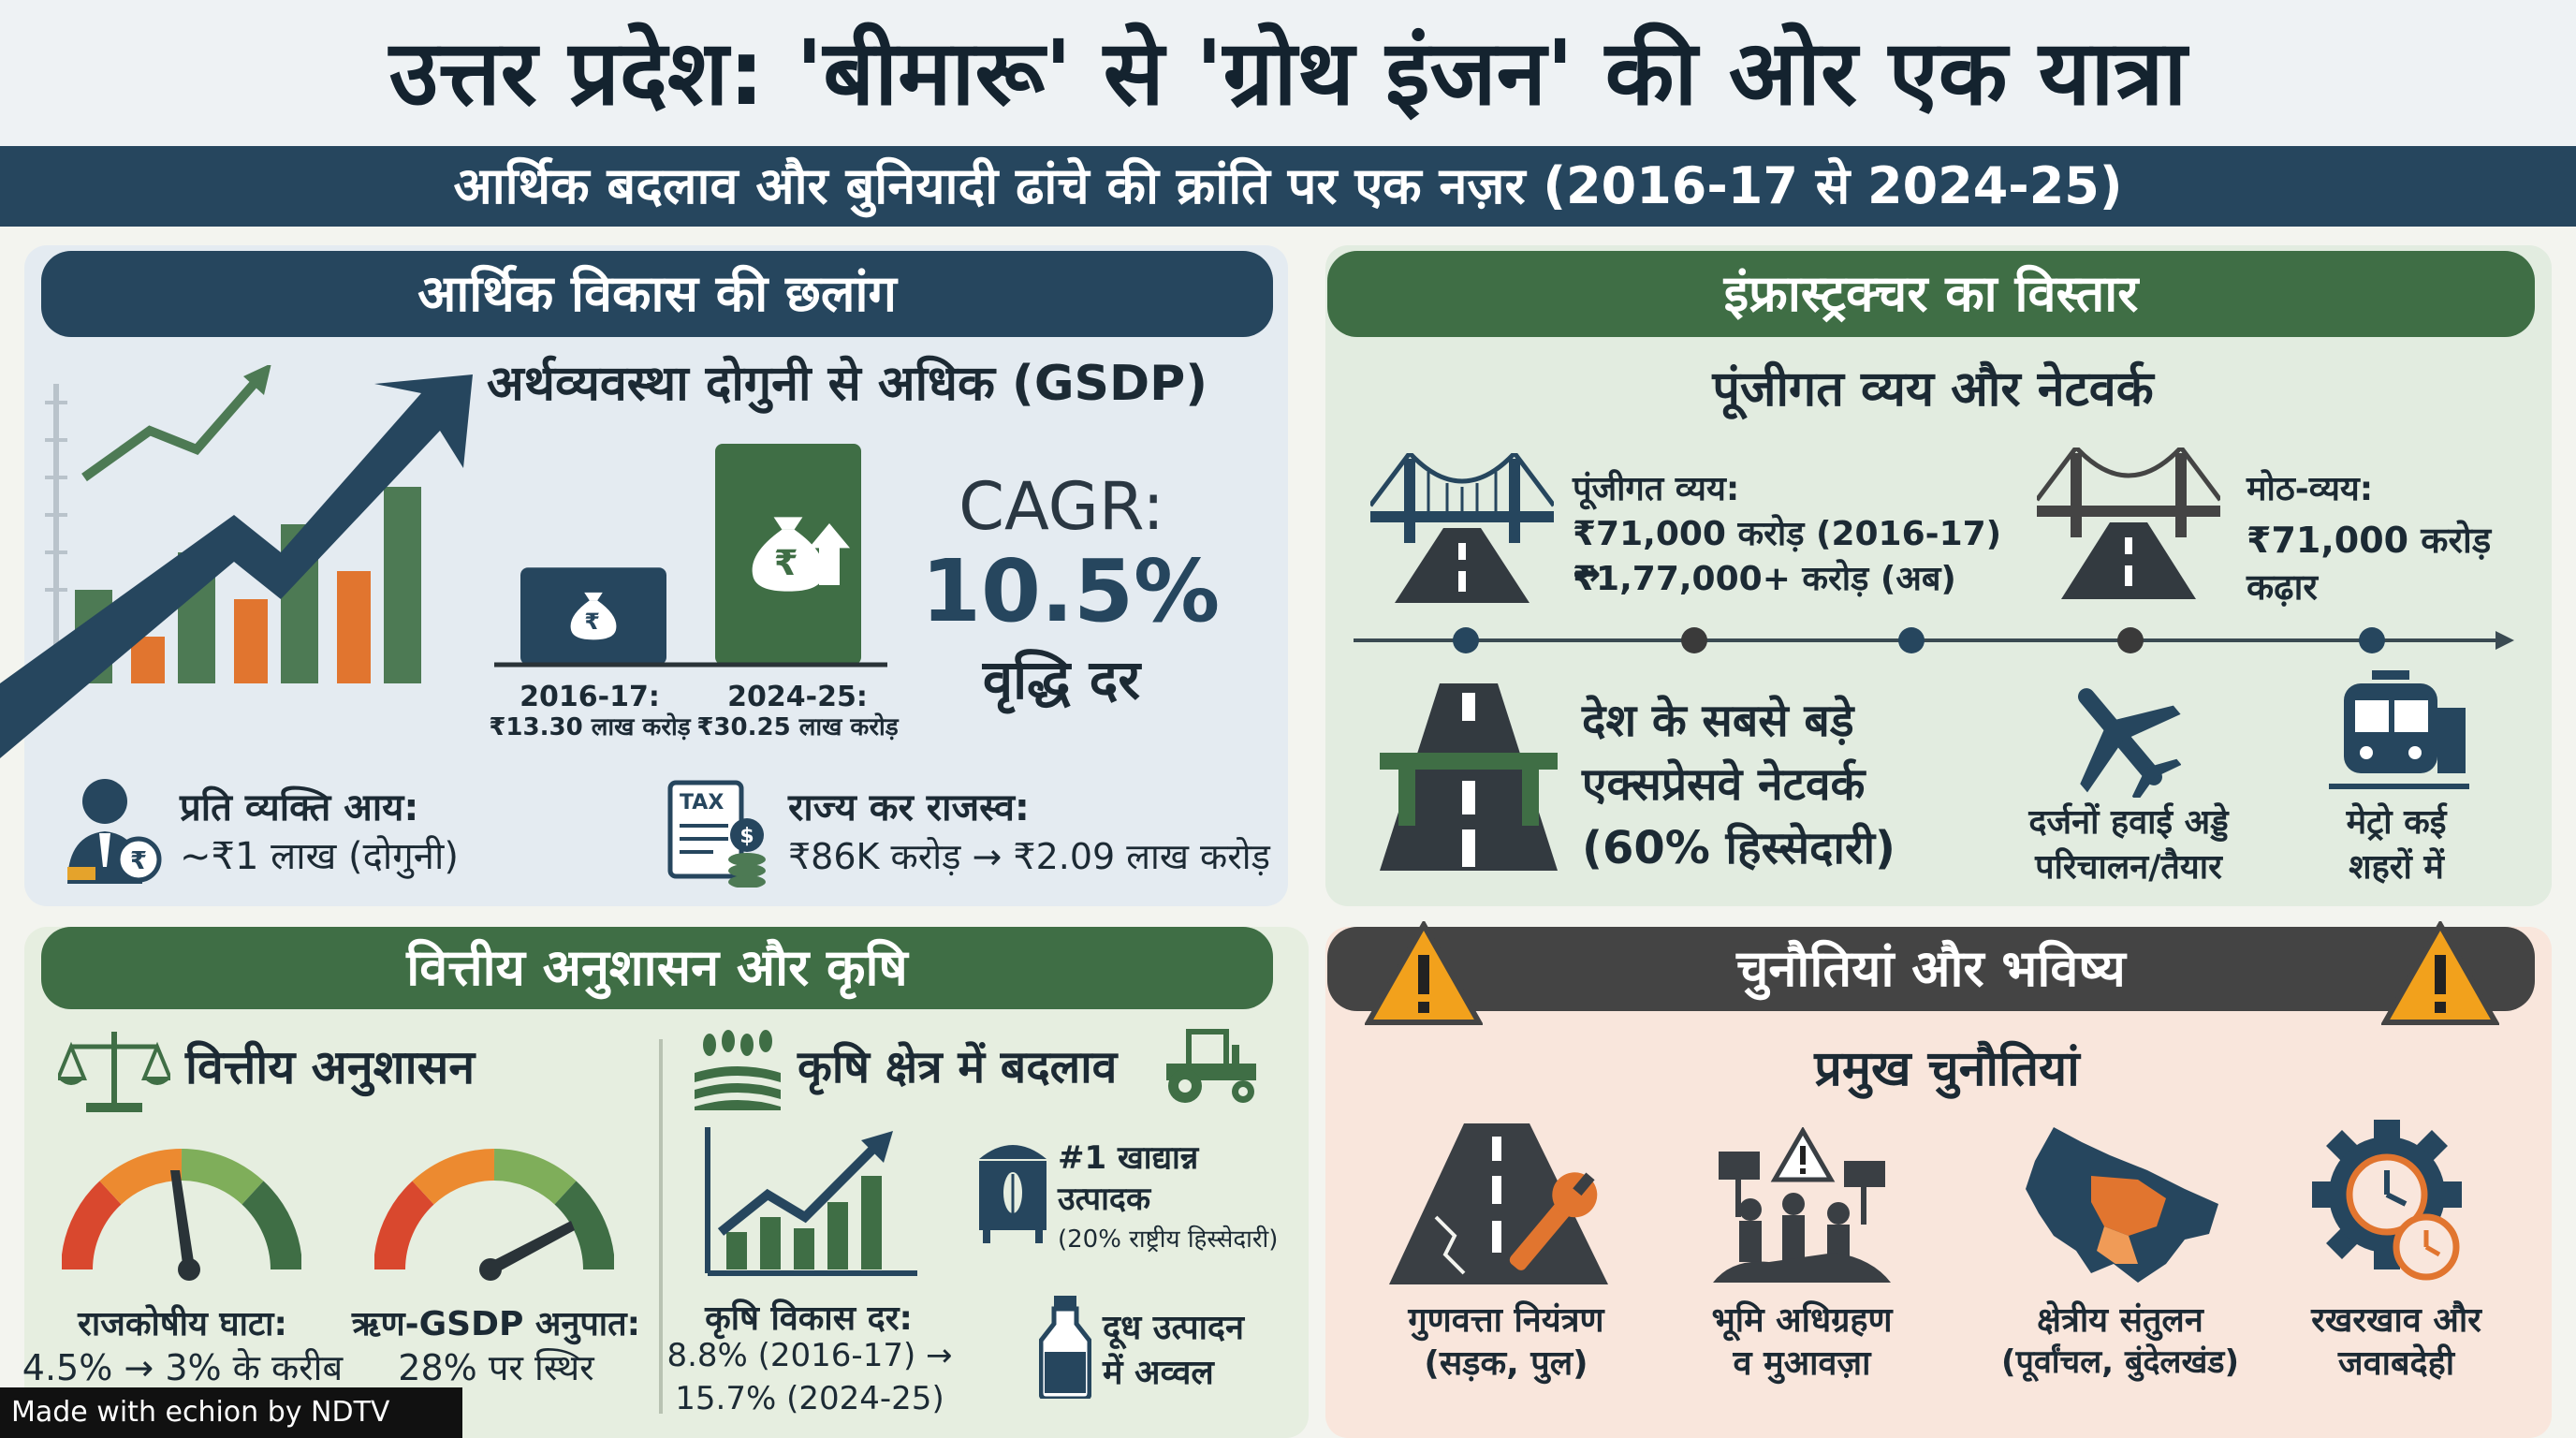 The height and width of the screenshot is (1438, 2576). Describe the element at coordinates (183, 1367) in the screenshot. I see `deficit-value: 4.5% → 3% के करीब` at that location.